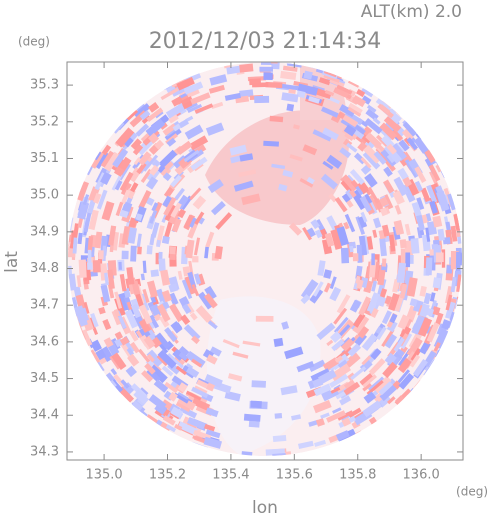 This screenshot has width=491, height=521. Describe the element at coordinates (34, 42) in the screenshot. I see `y-unit: (deg)` at that location.